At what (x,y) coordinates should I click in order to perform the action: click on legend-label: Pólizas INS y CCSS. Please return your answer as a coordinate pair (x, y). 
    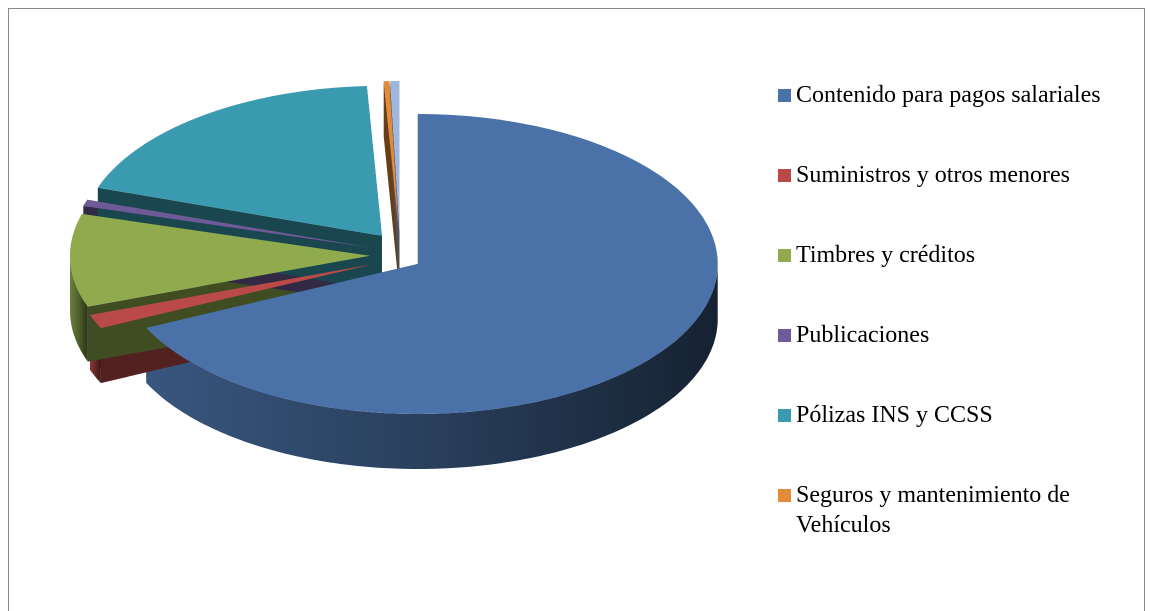
    Looking at the image, I should click on (894, 415).